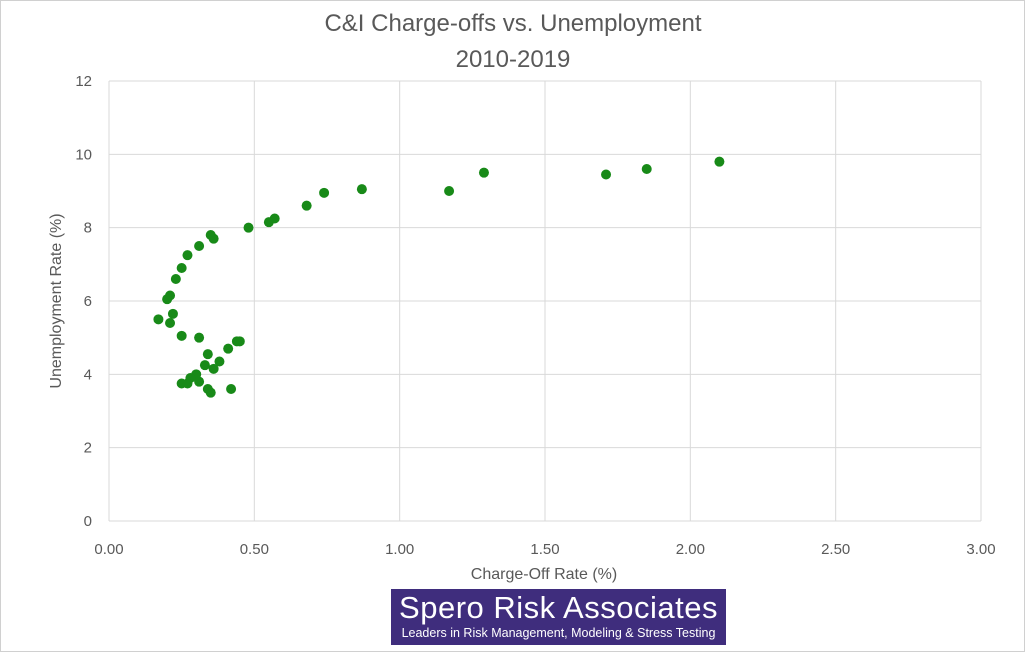 The width and height of the screenshot is (1025, 652). What do you see at coordinates (512, 23) in the screenshot?
I see `chart-title-line-1: C&I Charge-offs vs. Unemployment` at bounding box center [512, 23].